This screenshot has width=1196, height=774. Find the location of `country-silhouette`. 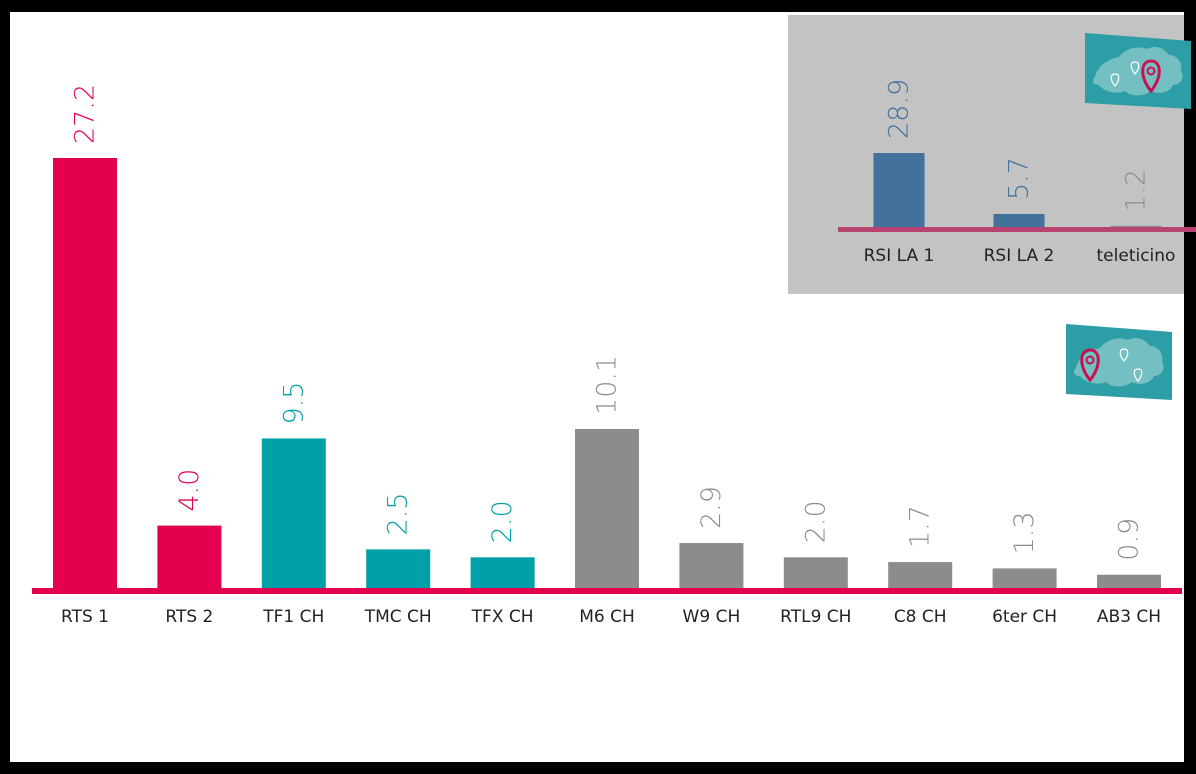

country-silhouette is located at coordinates (1137, 71).